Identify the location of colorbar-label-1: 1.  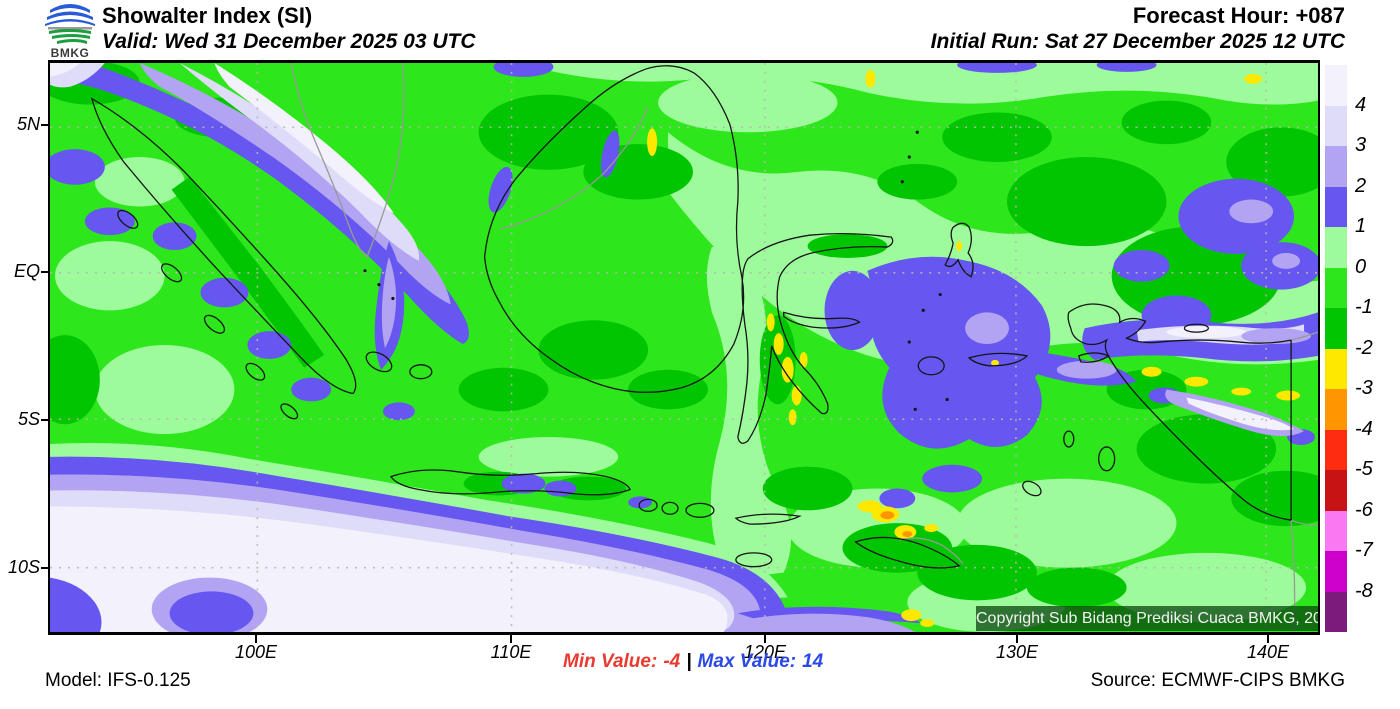
(1361, 226).